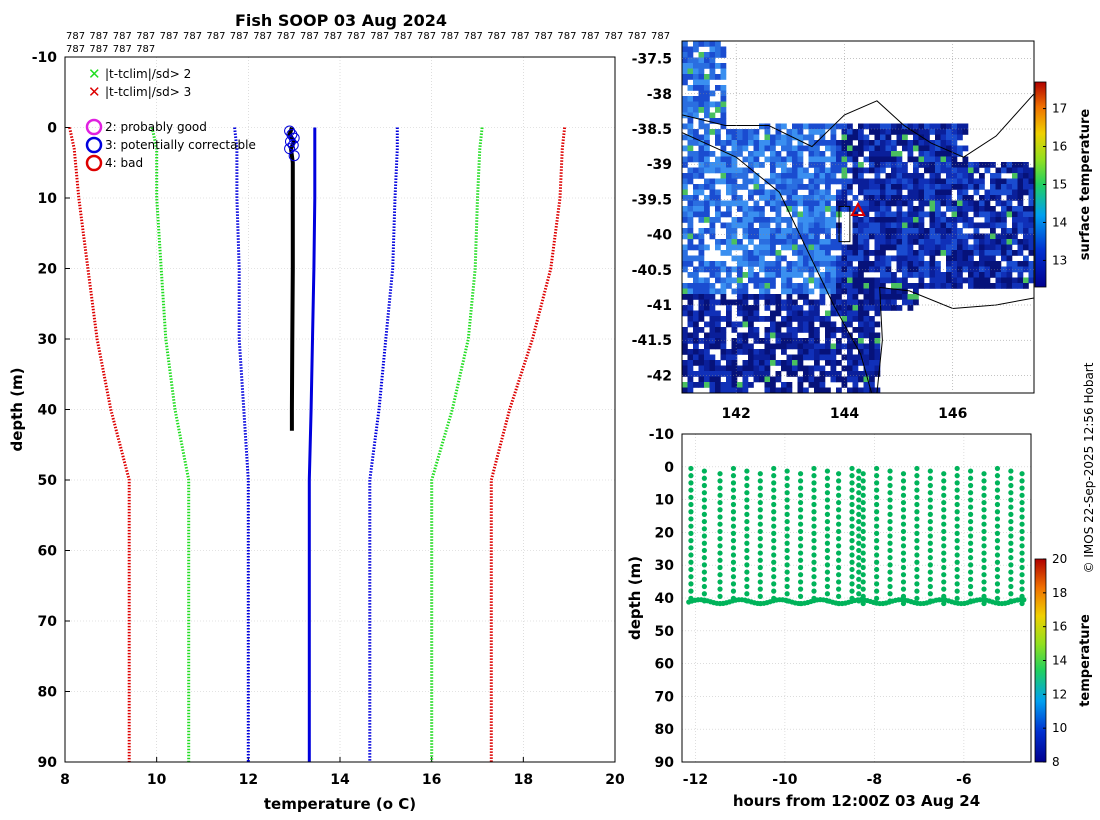 This screenshot has height=820, width=1100. I want to click on y-tick-label: 20, so click(665, 533).